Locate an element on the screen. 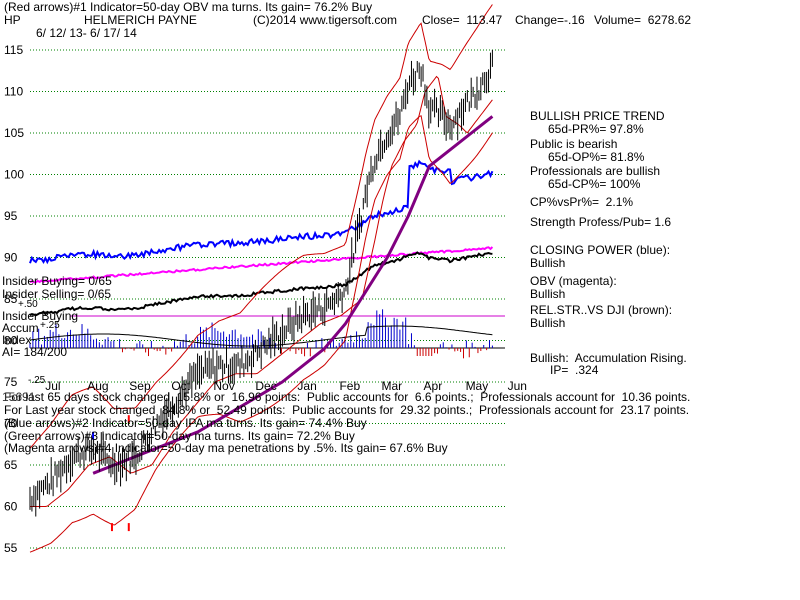 This screenshot has height=600, width=800. footer-overlap: 15691 is located at coordinates (19, 397).